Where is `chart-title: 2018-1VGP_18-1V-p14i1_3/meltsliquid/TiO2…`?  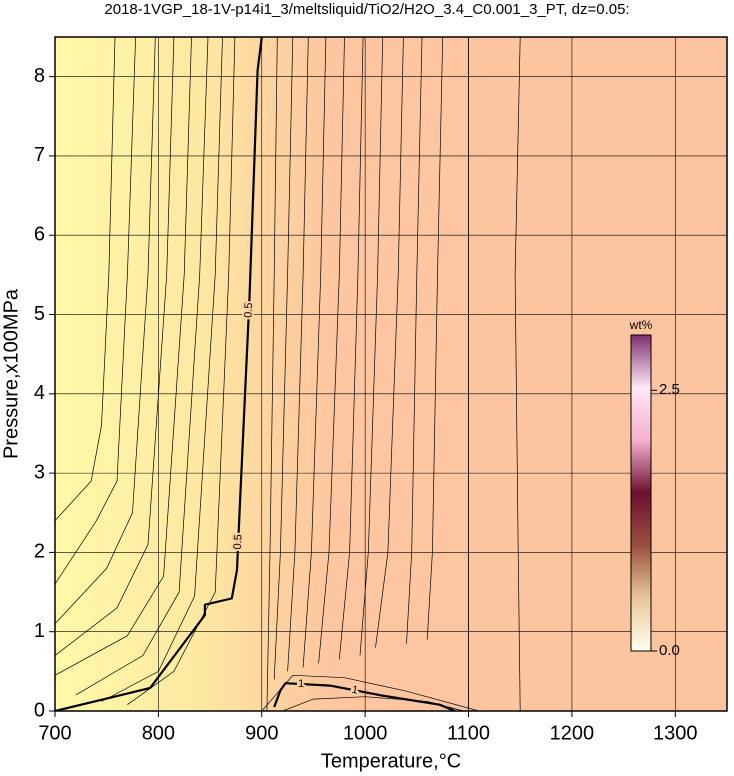
chart-title: 2018-1VGP_18-1V-p14i1_3/meltsliquid/TiO2… is located at coordinates (366, 9).